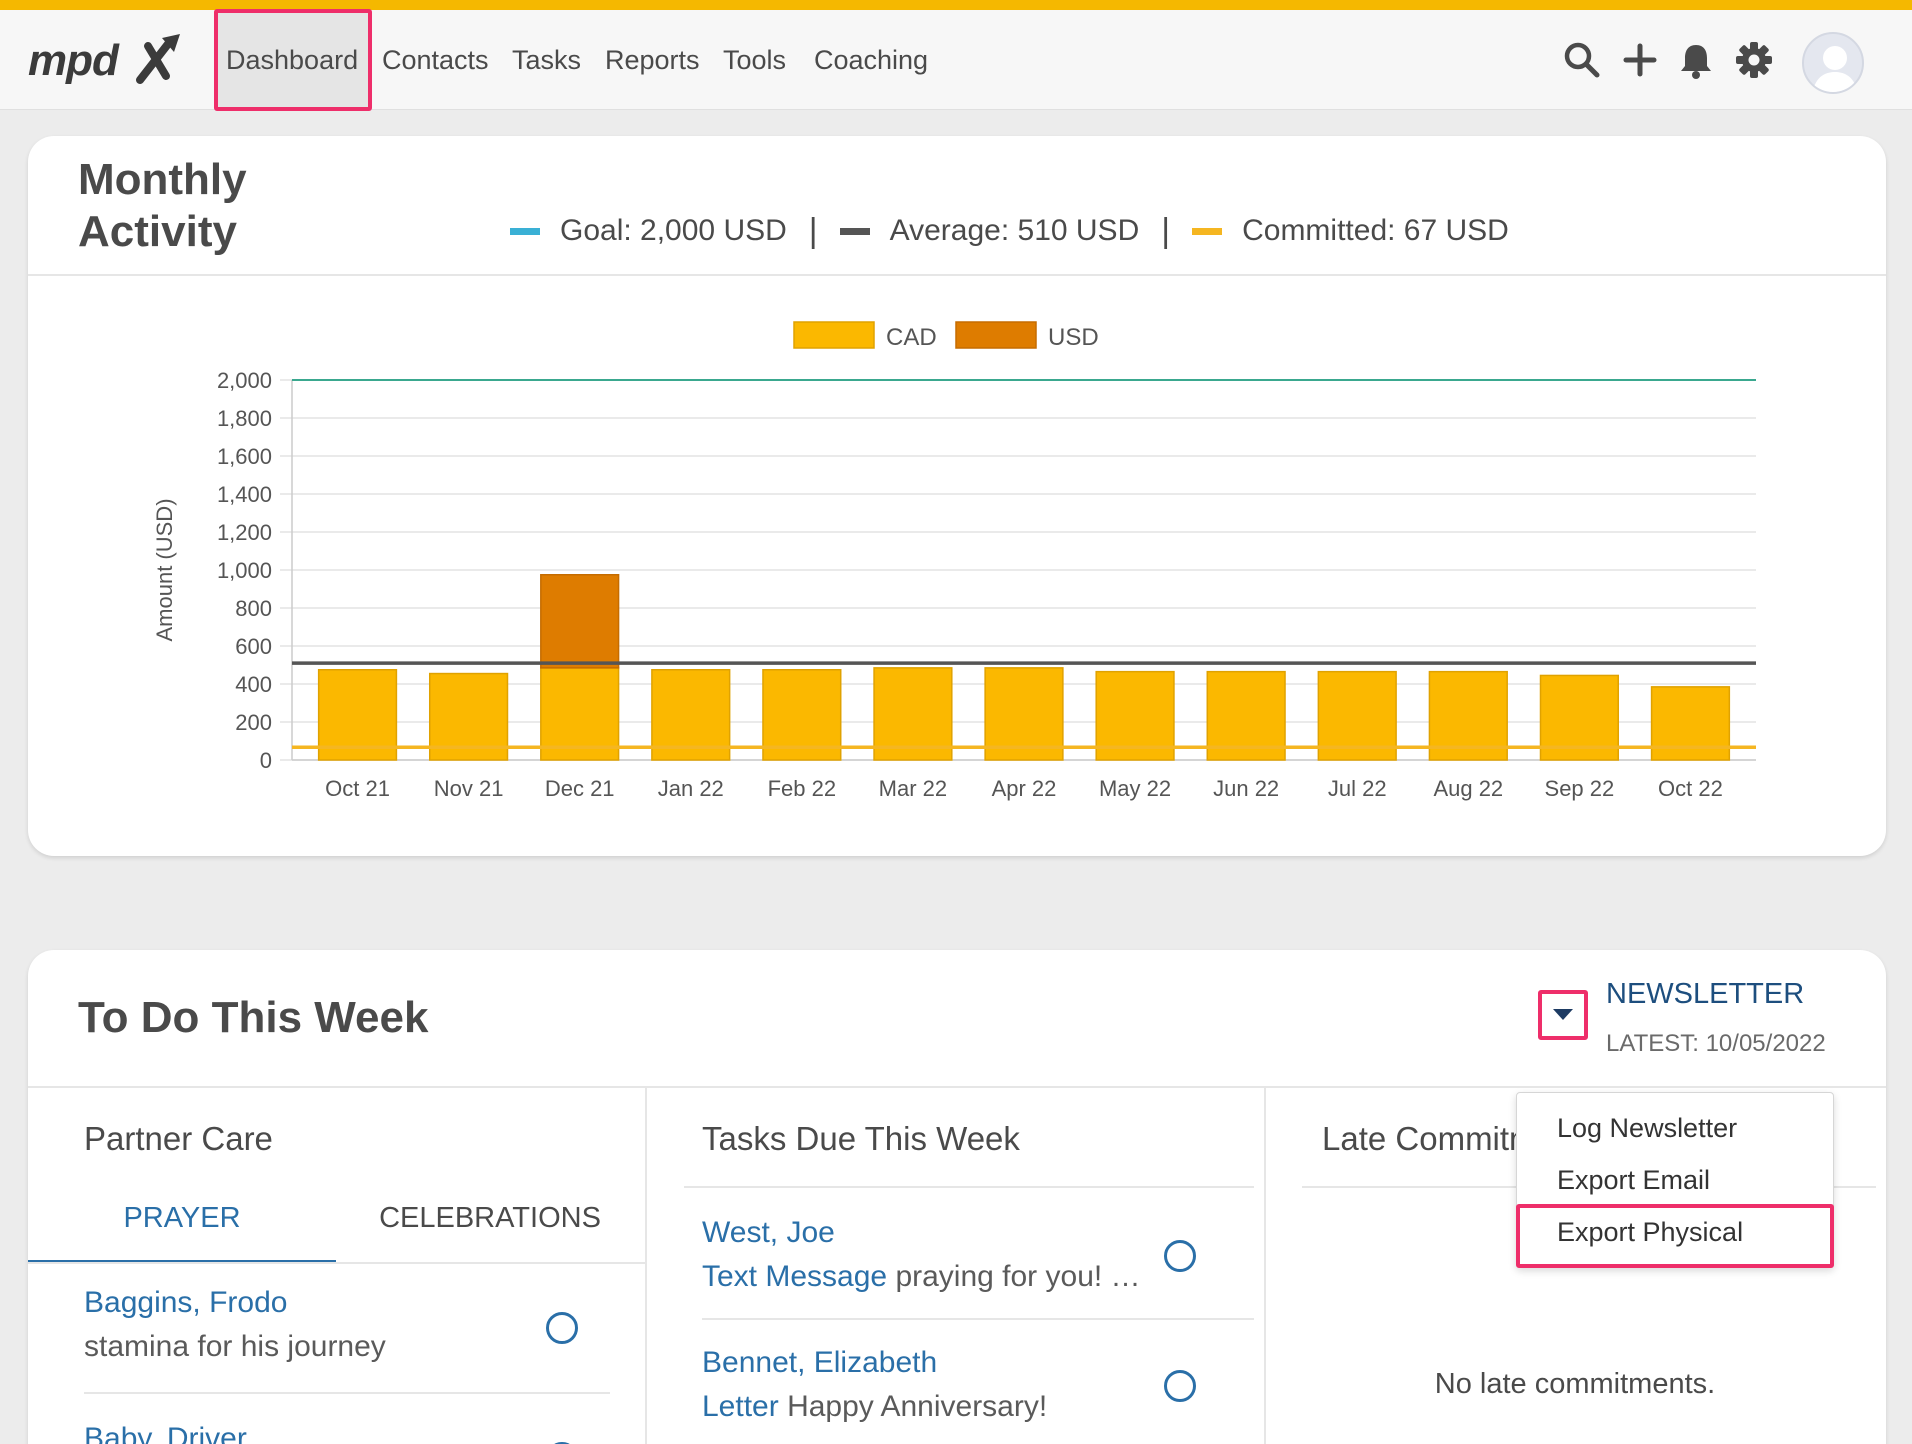 This screenshot has height=1444, width=1912. What do you see at coordinates (235, 1346) in the screenshot?
I see `prayer-item-text: stamina for his journey` at bounding box center [235, 1346].